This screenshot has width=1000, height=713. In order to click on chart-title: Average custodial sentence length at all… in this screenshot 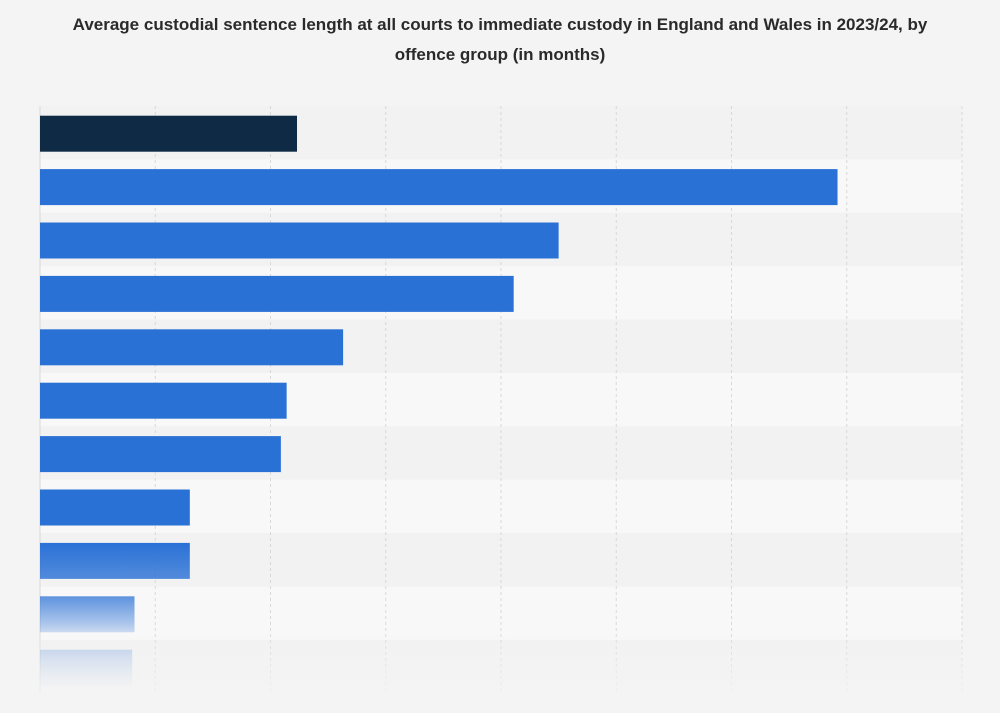, I will do `click(500, 39)`.